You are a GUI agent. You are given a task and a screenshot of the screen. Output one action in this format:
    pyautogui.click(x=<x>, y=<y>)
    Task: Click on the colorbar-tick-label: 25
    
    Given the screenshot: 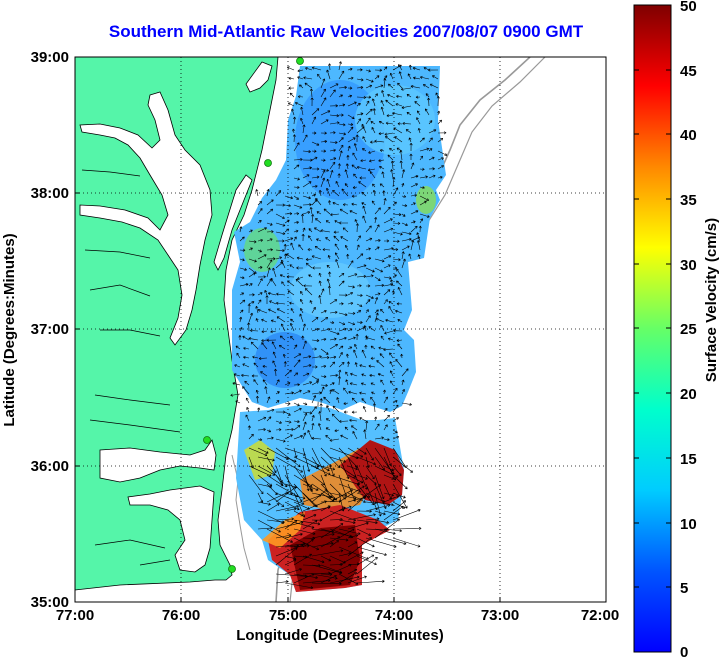 What is the action you would take?
    pyautogui.click(x=688, y=329)
    